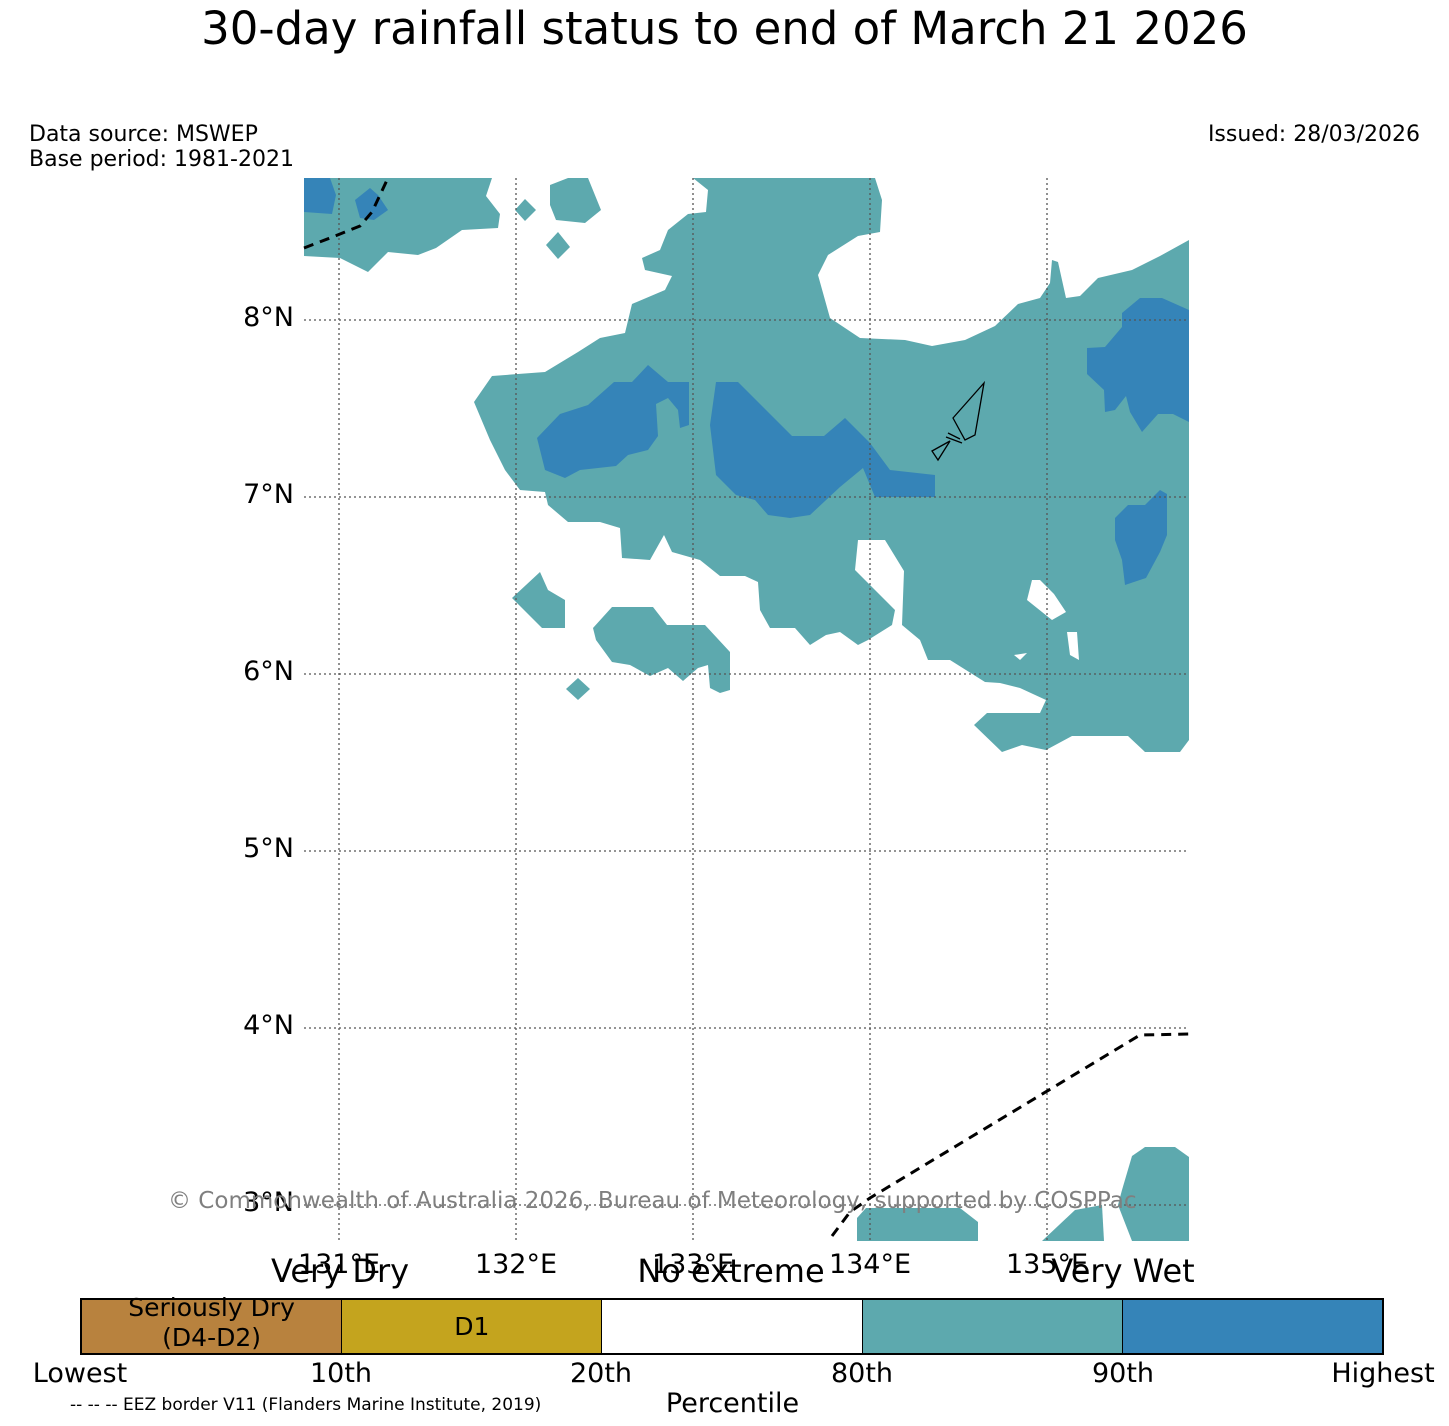  What do you see at coordinates (161, 159) in the screenshot?
I see `base-period: Base period: 1981-2021` at bounding box center [161, 159].